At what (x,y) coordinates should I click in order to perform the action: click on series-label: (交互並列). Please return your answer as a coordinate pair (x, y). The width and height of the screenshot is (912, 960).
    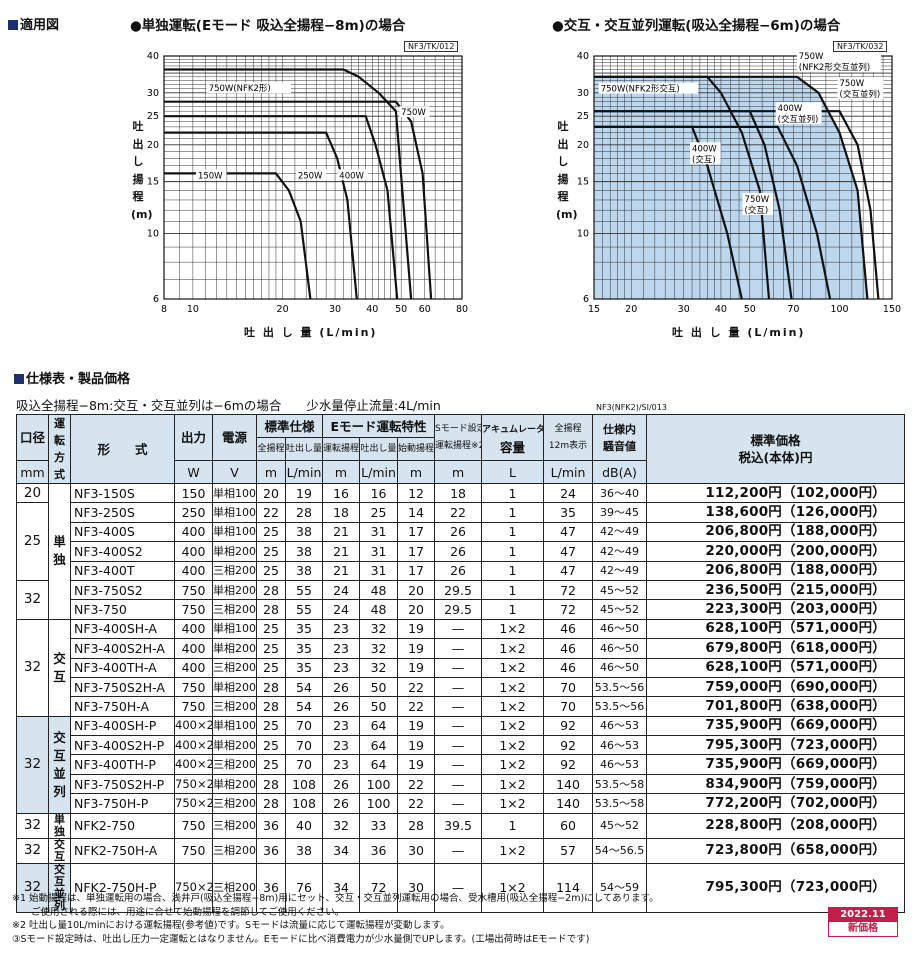
    Looking at the image, I should click on (860, 94).